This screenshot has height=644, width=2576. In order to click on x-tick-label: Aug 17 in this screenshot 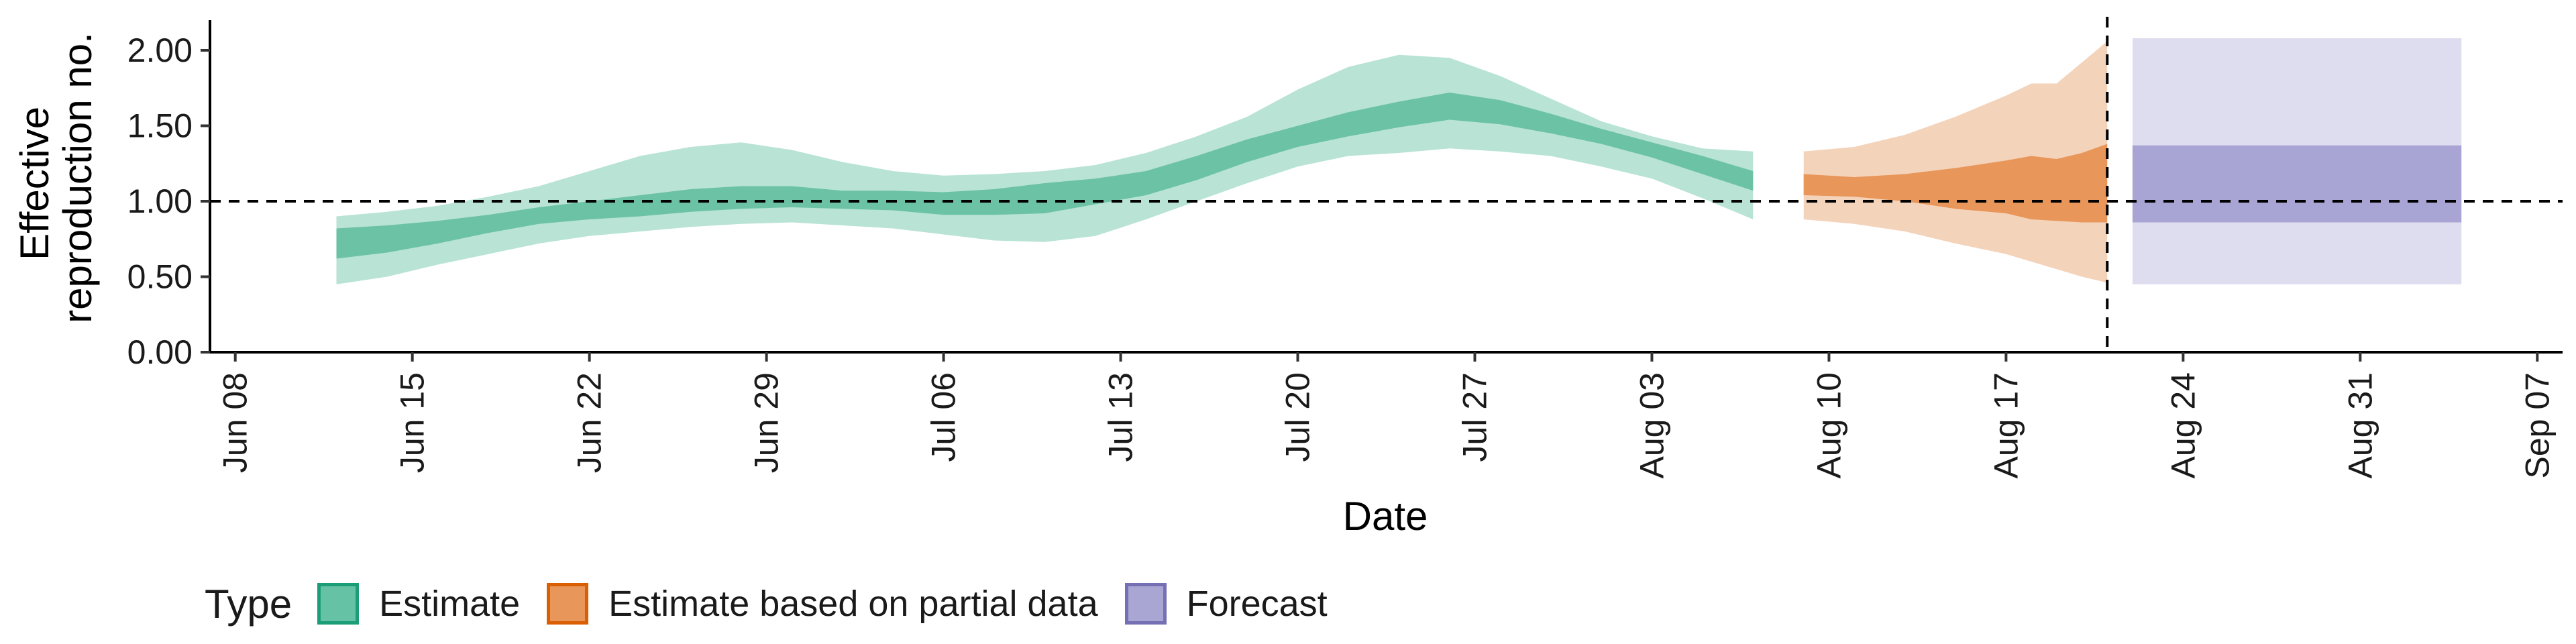, I will do `click(2006, 425)`.